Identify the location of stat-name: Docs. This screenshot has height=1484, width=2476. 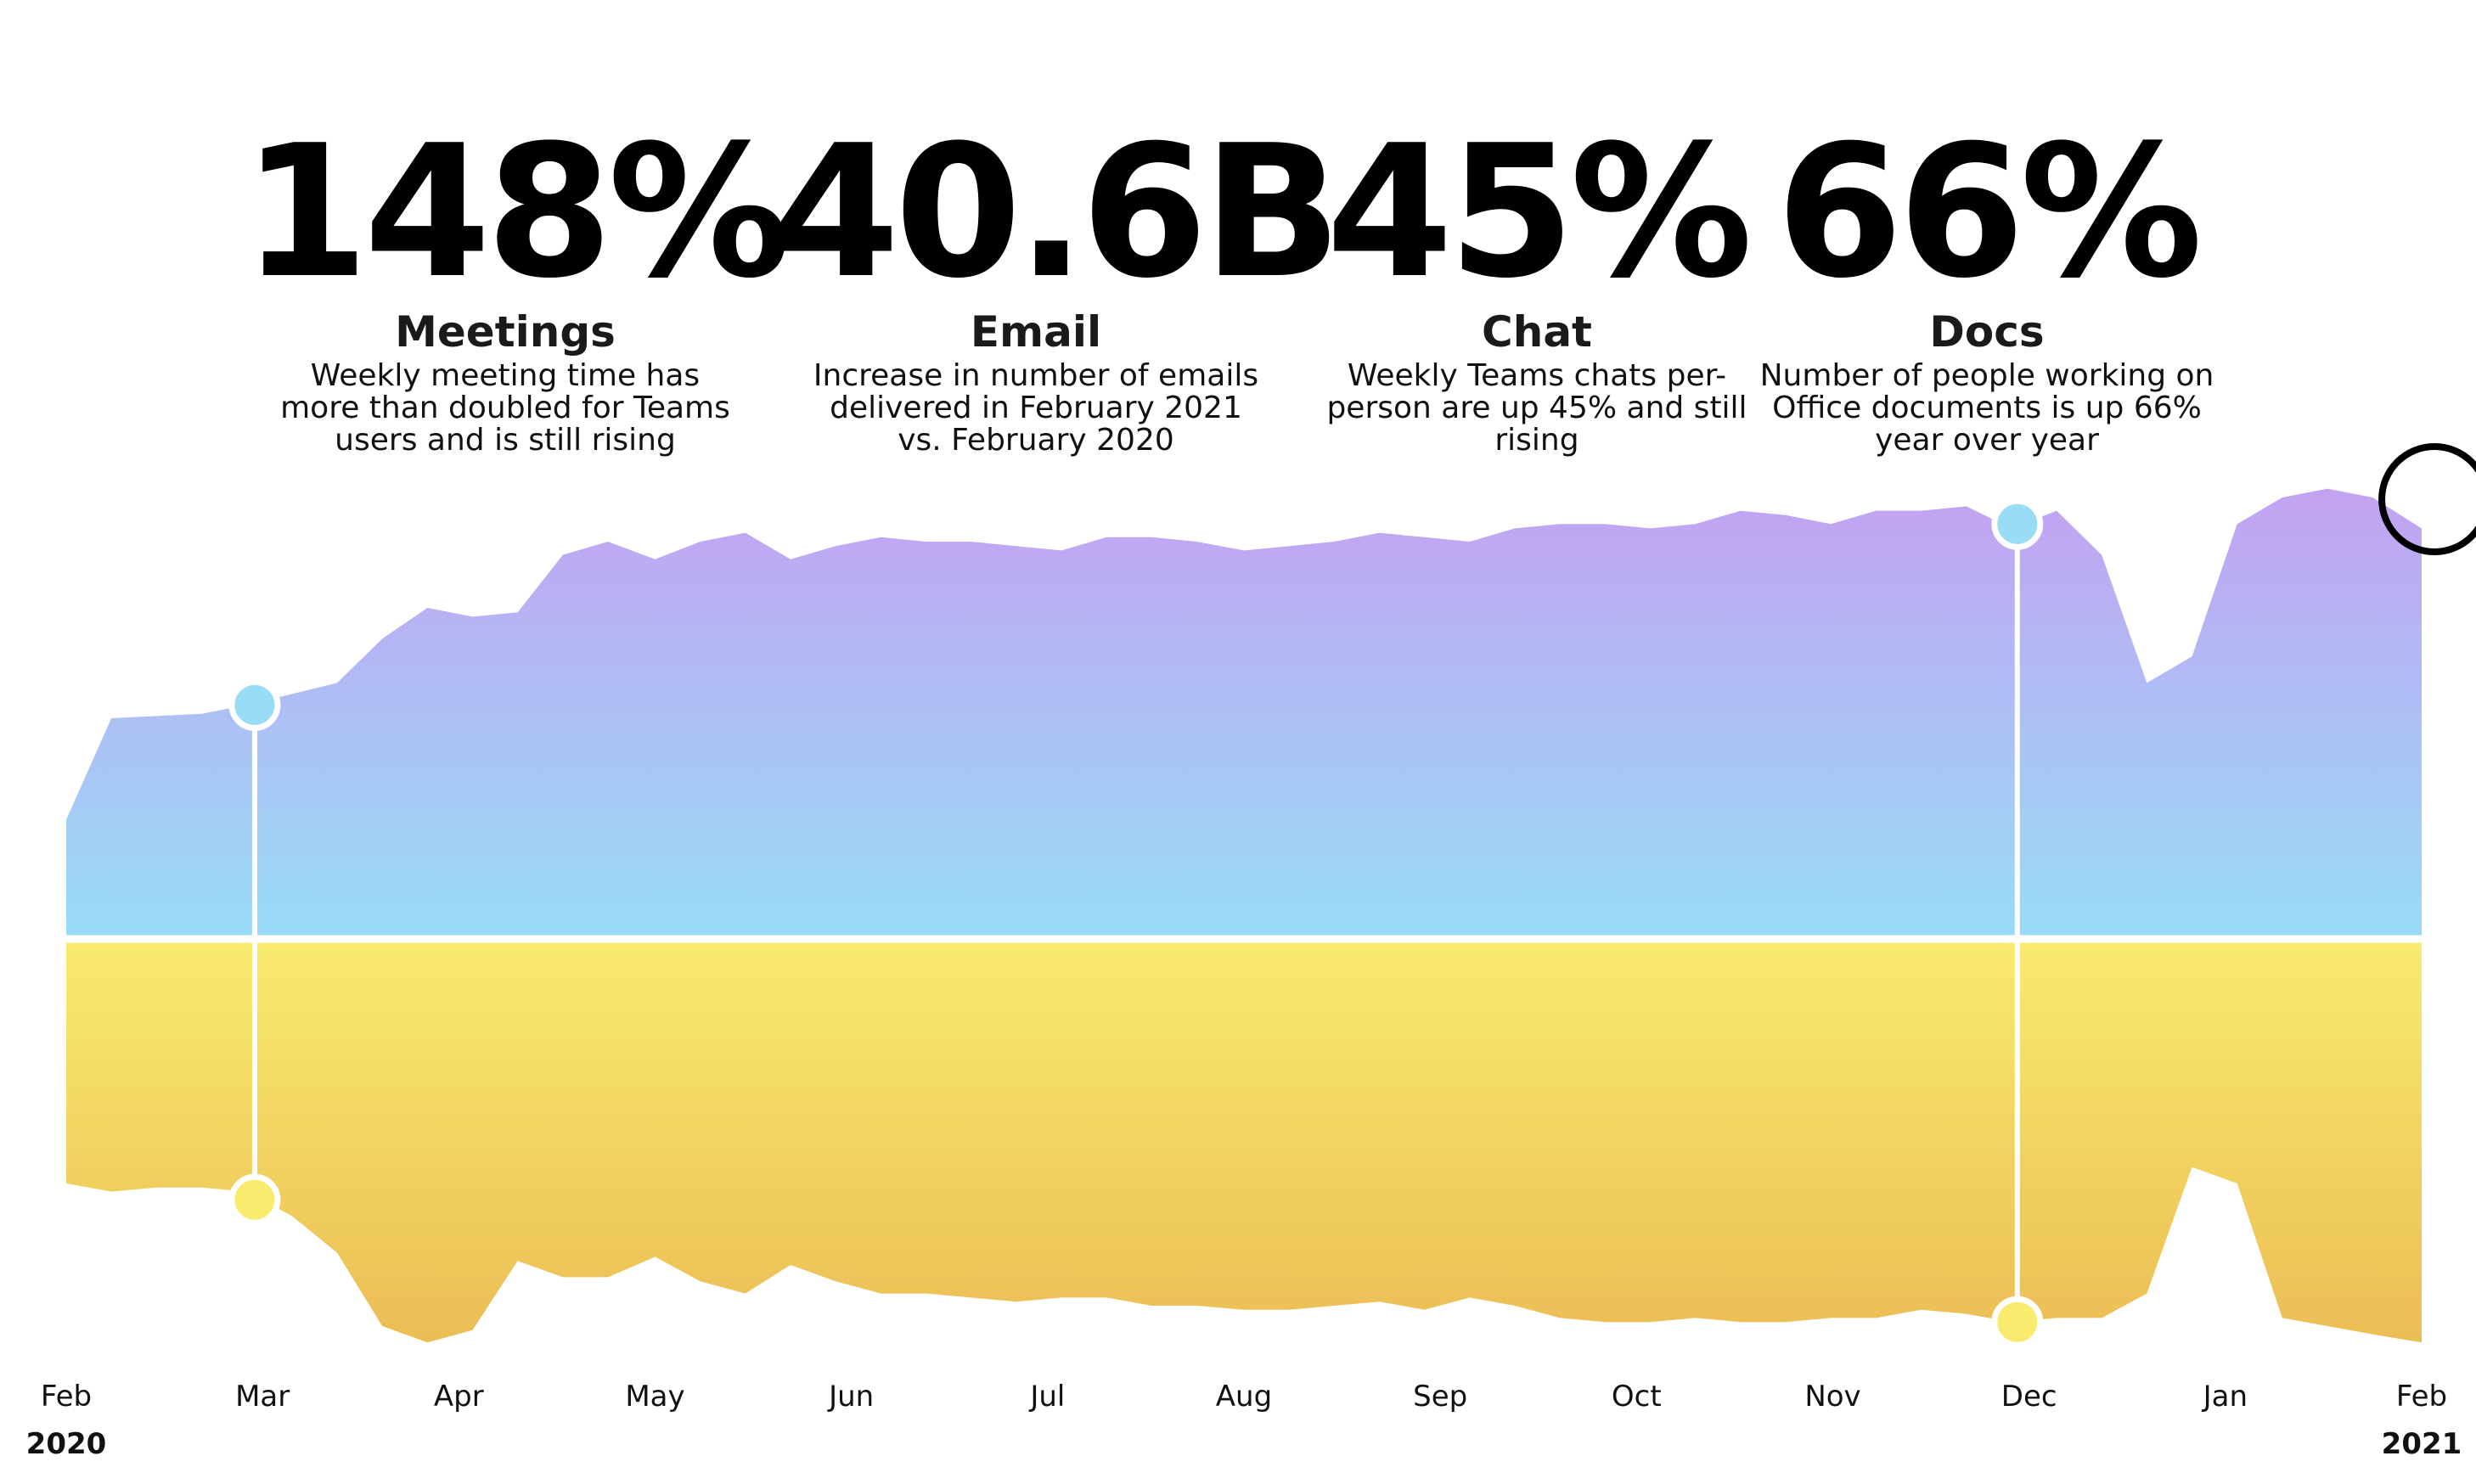
(1987, 332).